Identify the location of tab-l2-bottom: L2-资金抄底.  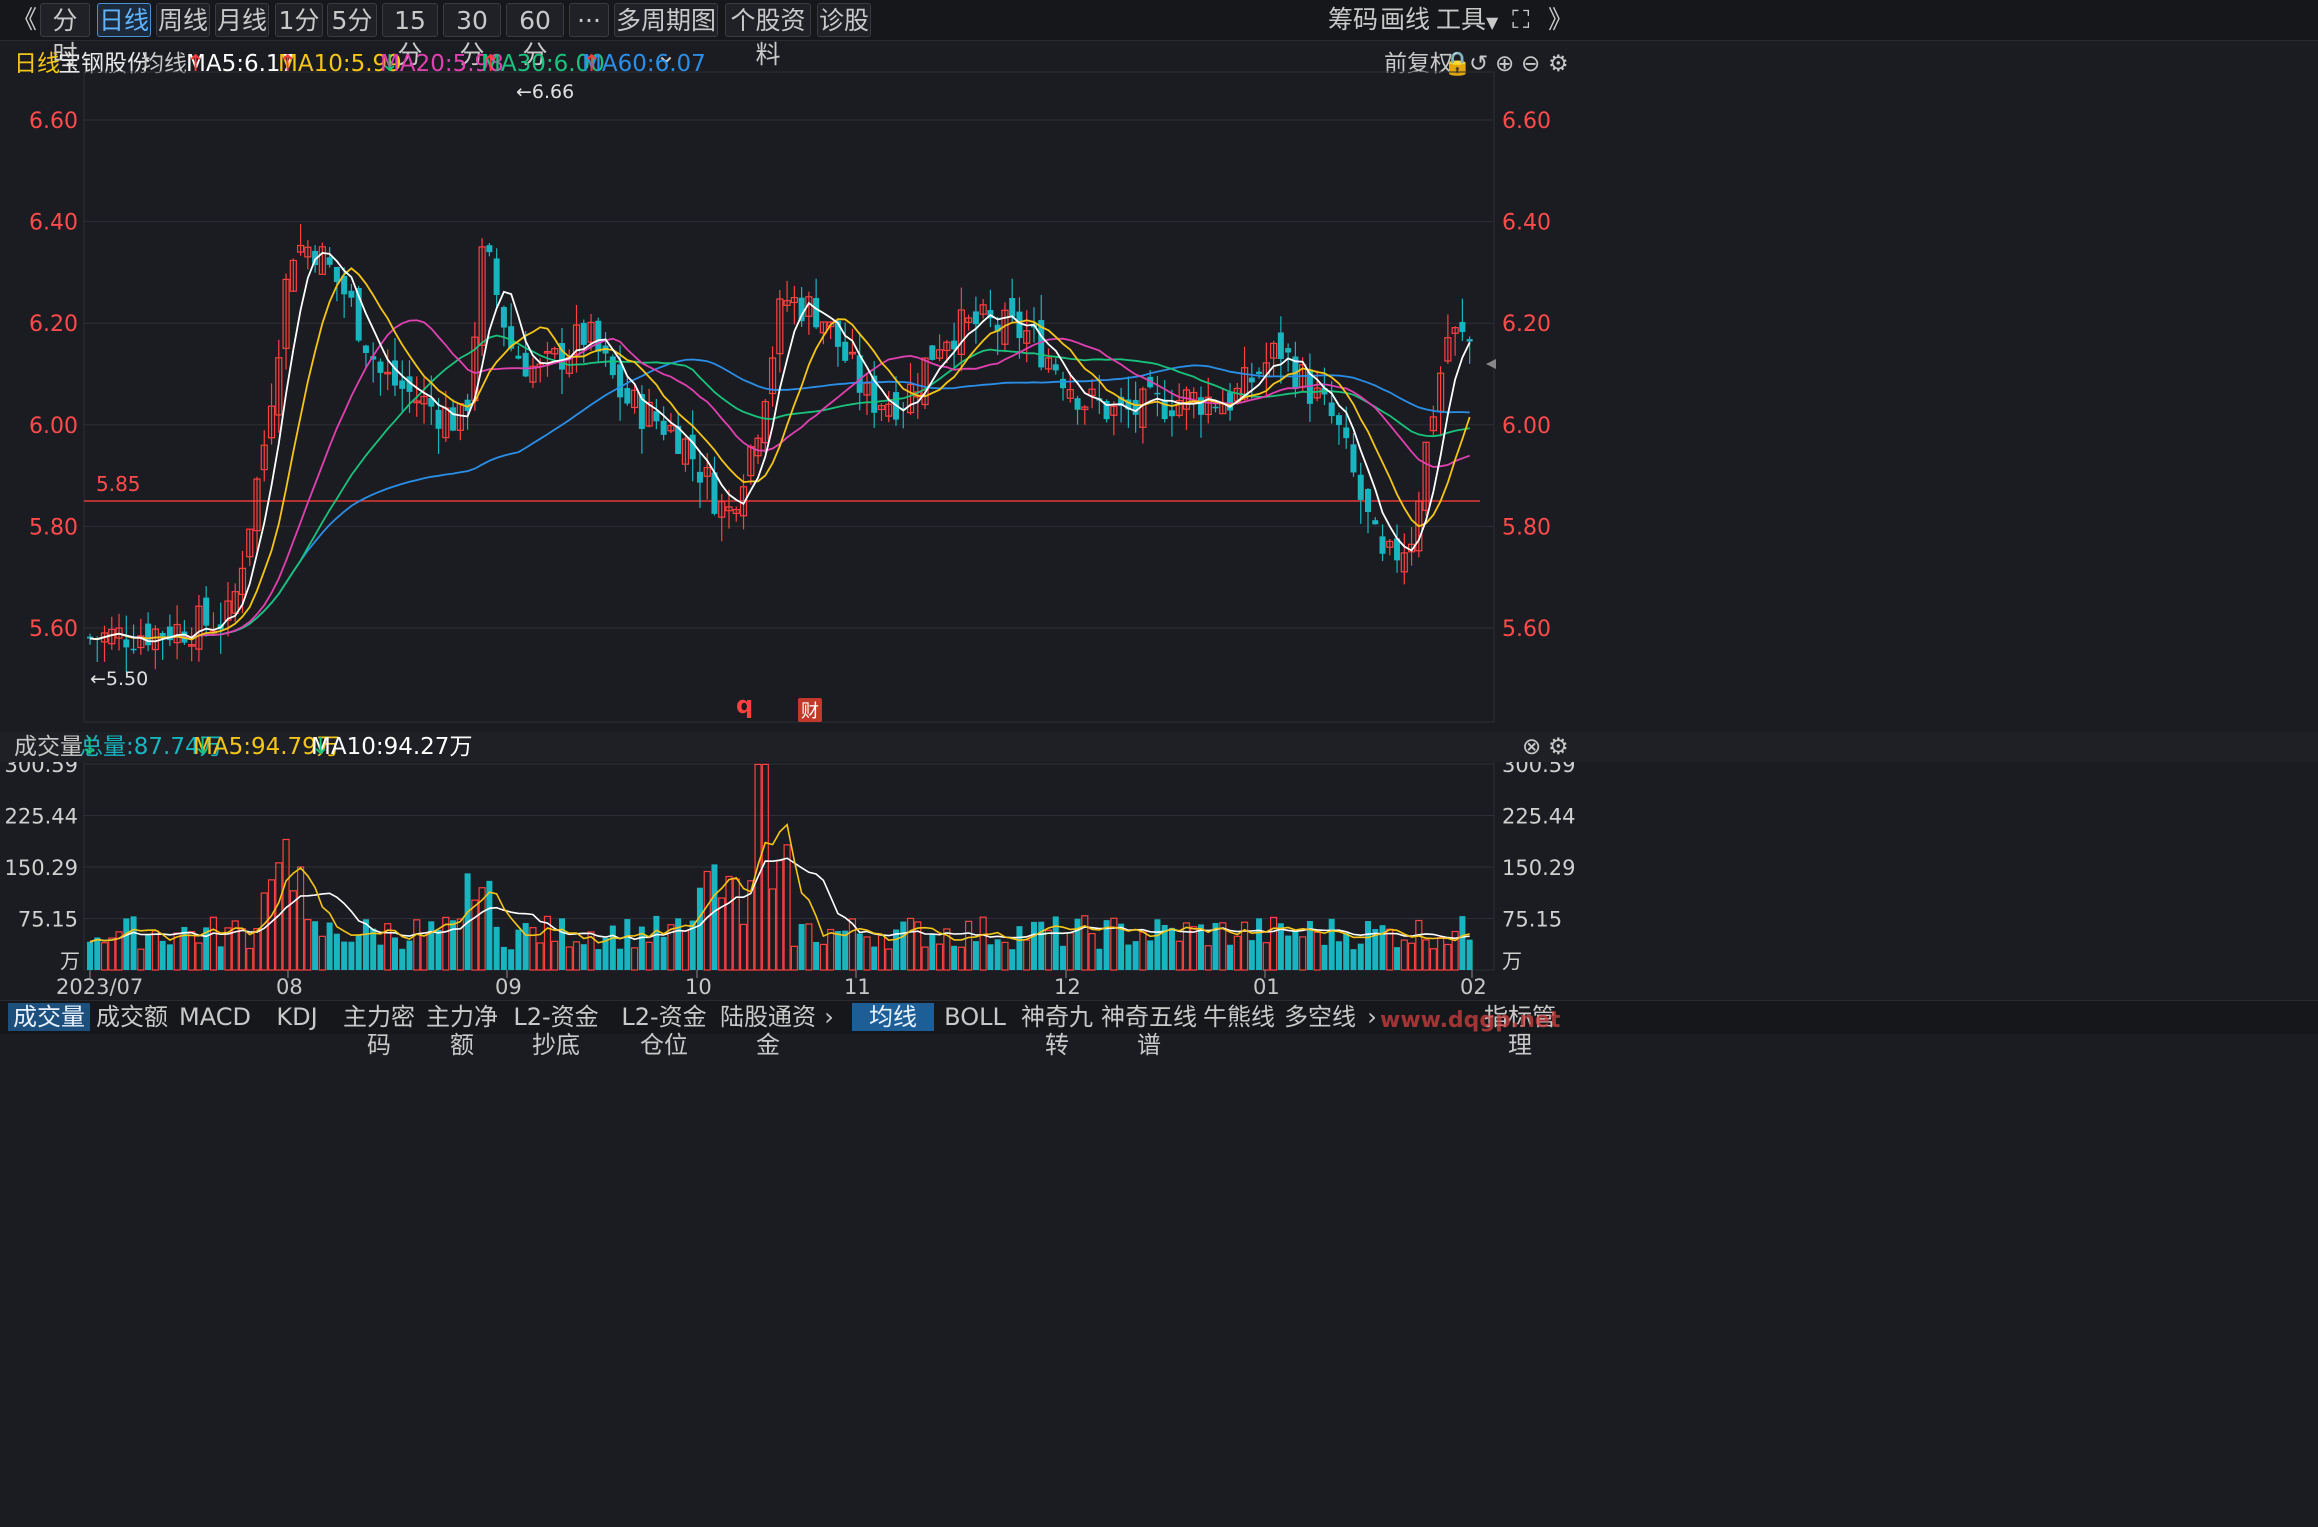
(556, 1031).